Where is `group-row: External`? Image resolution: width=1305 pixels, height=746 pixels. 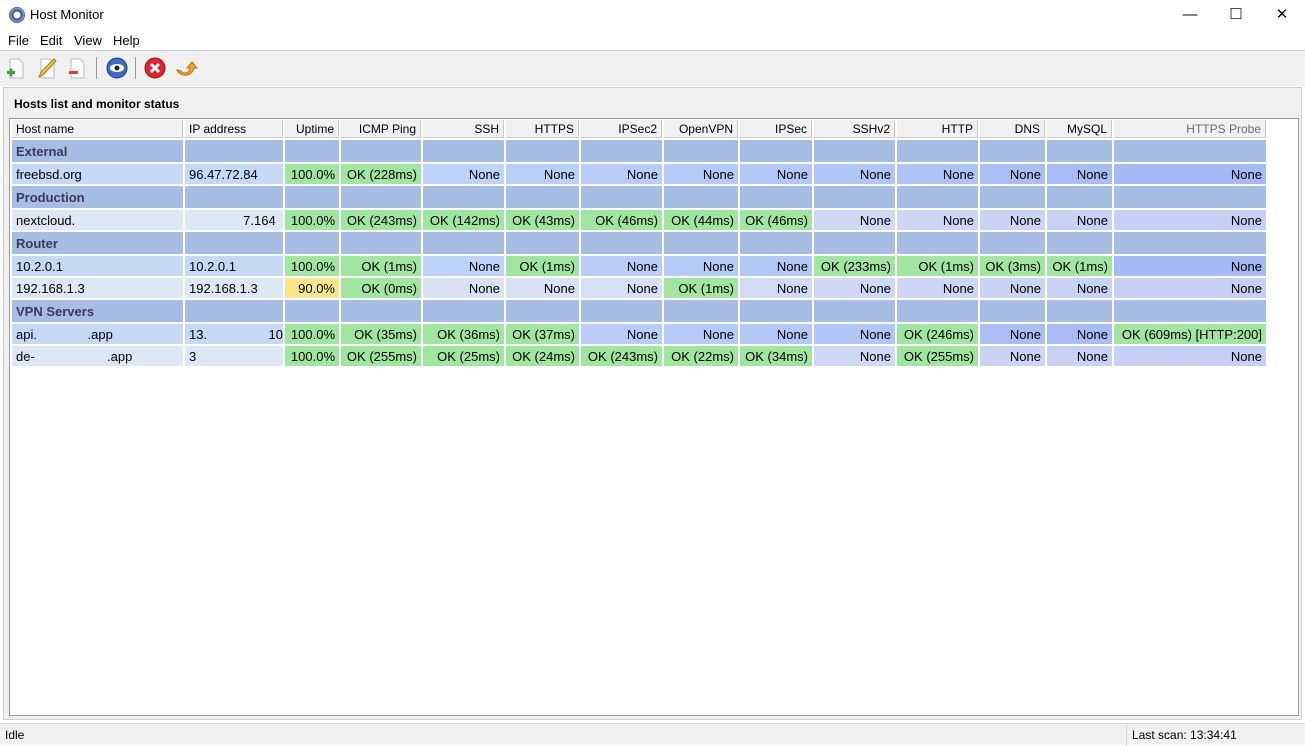
group-row: External is located at coordinates (639, 151).